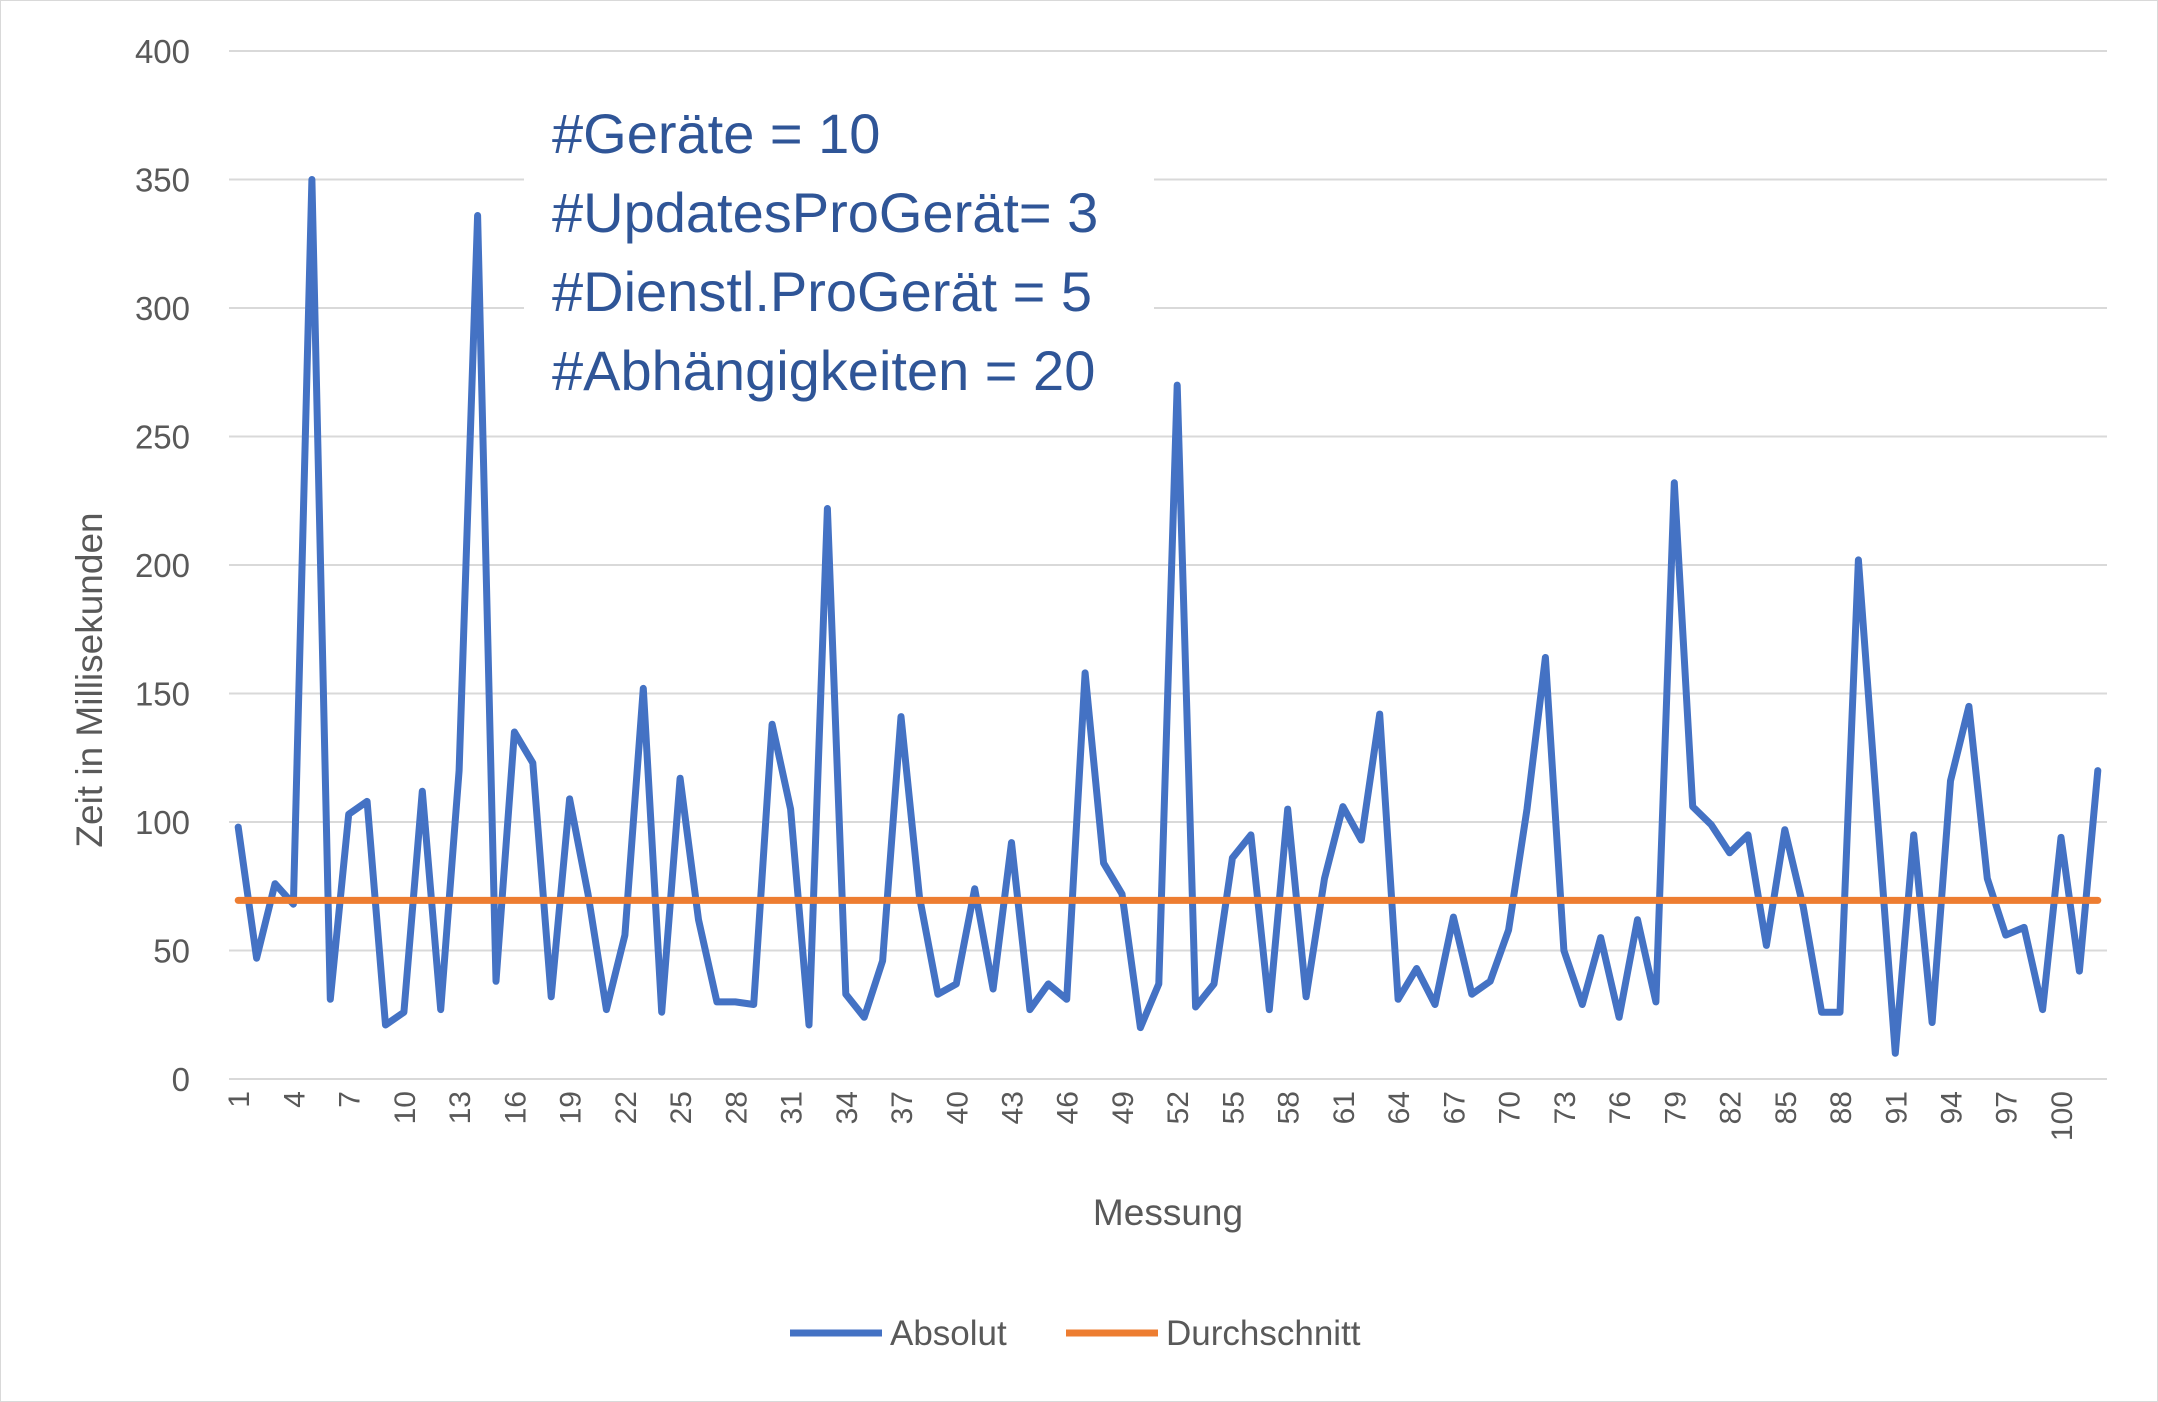  Describe the element at coordinates (948, 1333) in the screenshot. I see `legend-label-absolut: Absolut` at that location.